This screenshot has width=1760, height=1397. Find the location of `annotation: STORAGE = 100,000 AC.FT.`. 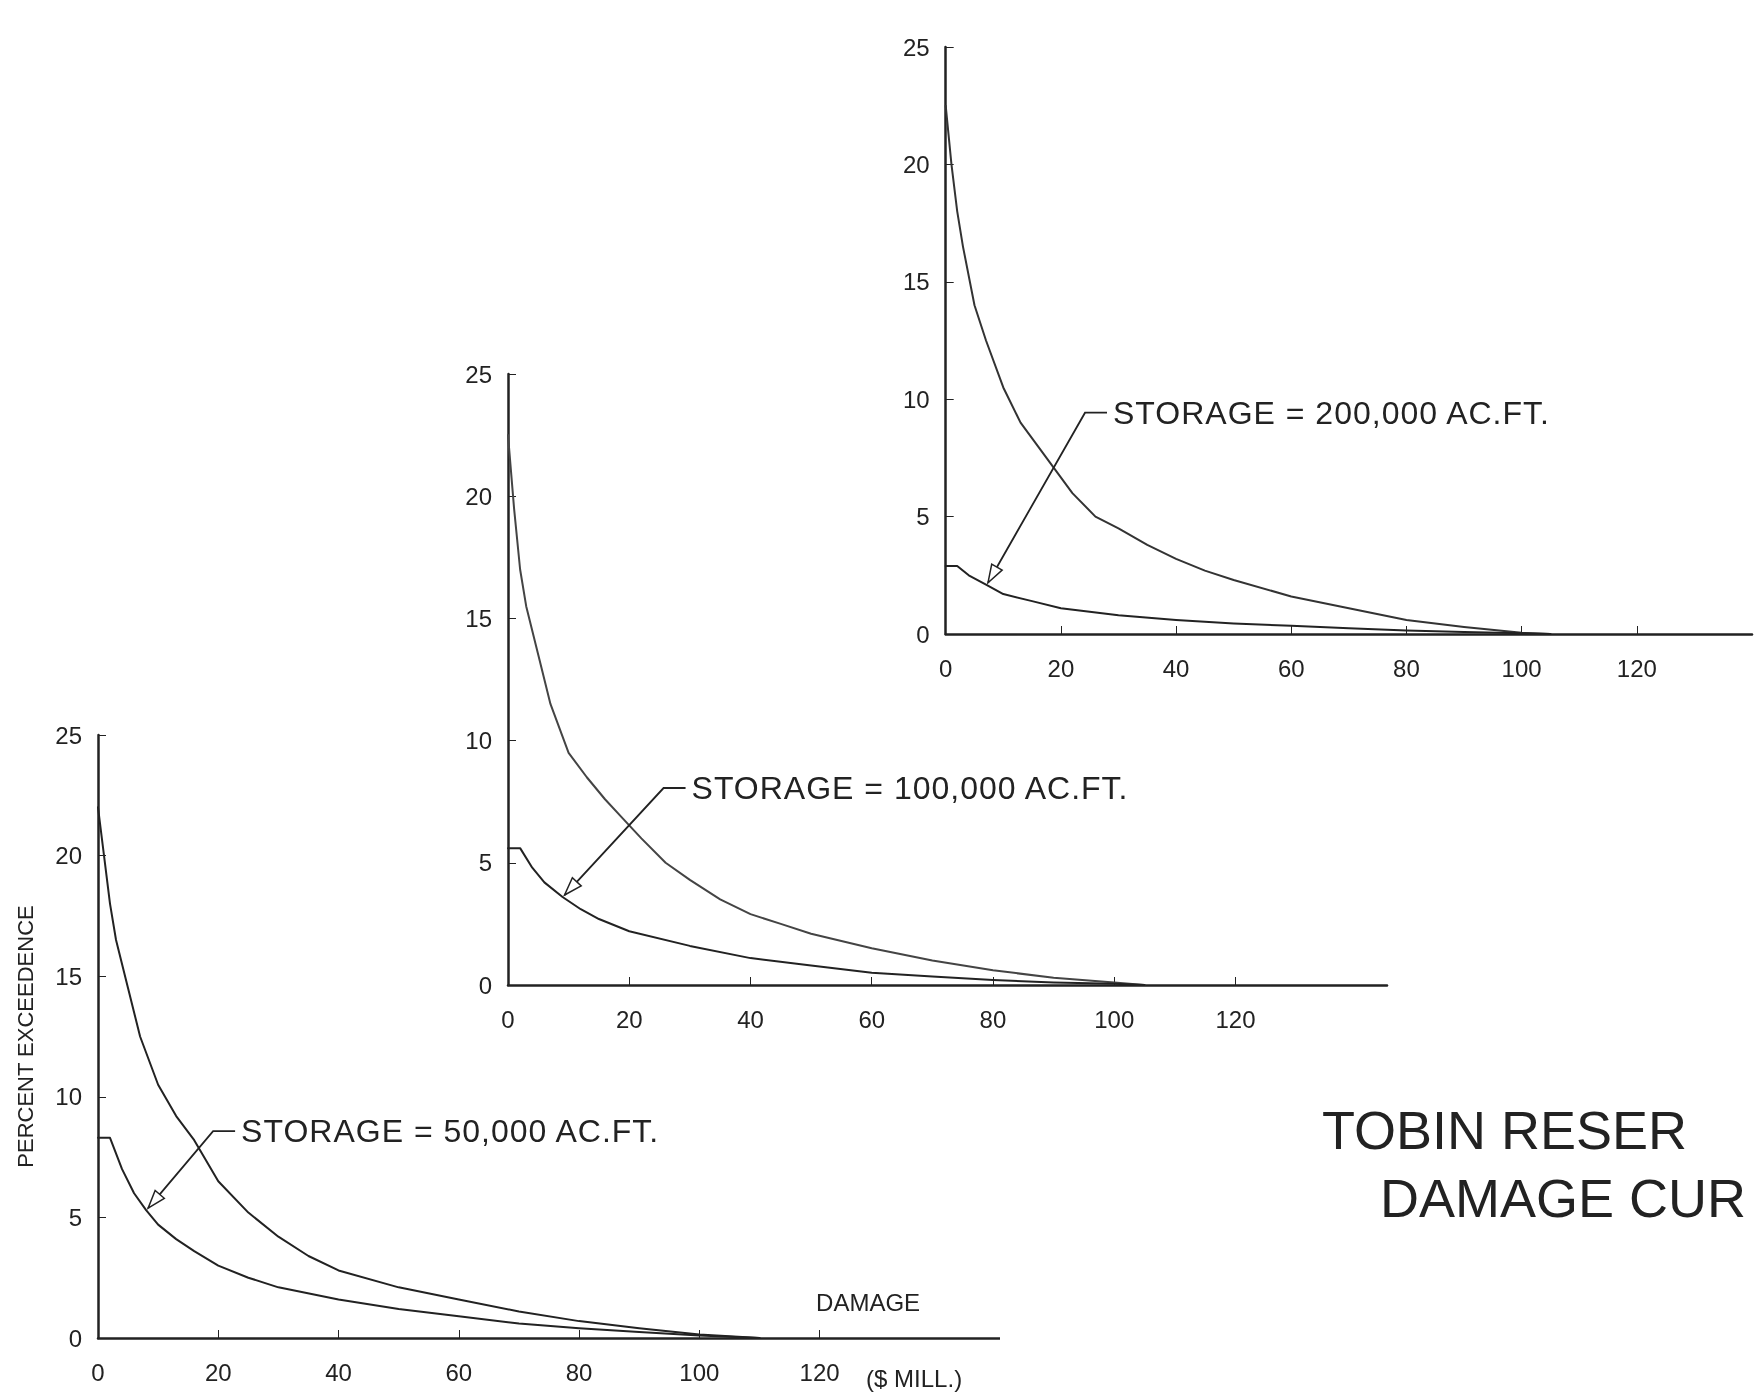

annotation: STORAGE = 100,000 AC.FT. is located at coordinates (910, 788).